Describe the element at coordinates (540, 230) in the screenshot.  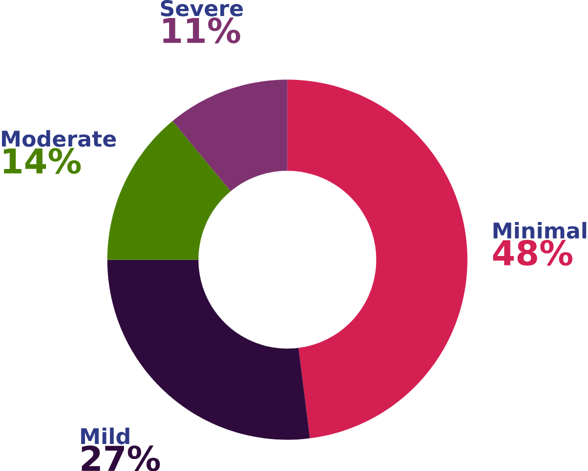
I see `slice-label: Minimal` at that location.